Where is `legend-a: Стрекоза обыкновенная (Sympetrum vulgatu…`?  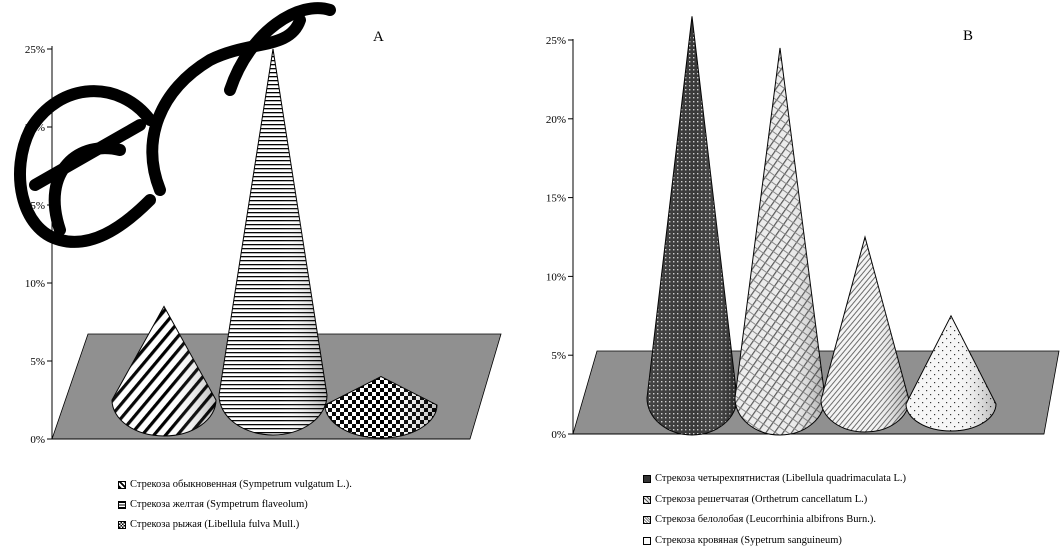 legend-a: Стрекоза обыкновенная (Sympetrum vulgatu… is located at coordinates (235, 505).